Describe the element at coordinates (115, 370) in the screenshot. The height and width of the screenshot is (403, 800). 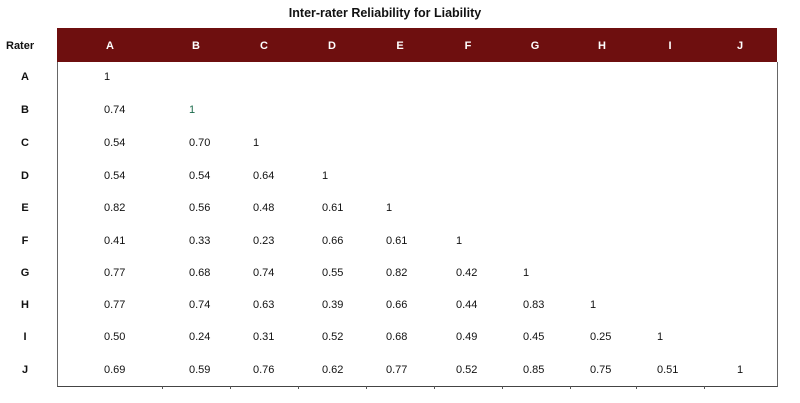
I see `table-cell: 0.69` at that location.